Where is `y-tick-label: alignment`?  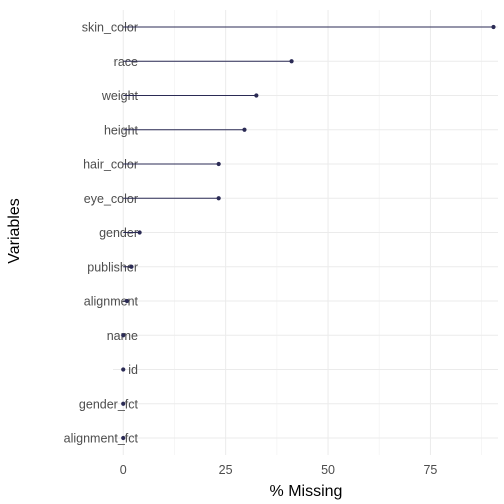 y-tick-label: alignment is located at coordinates (111, 302).